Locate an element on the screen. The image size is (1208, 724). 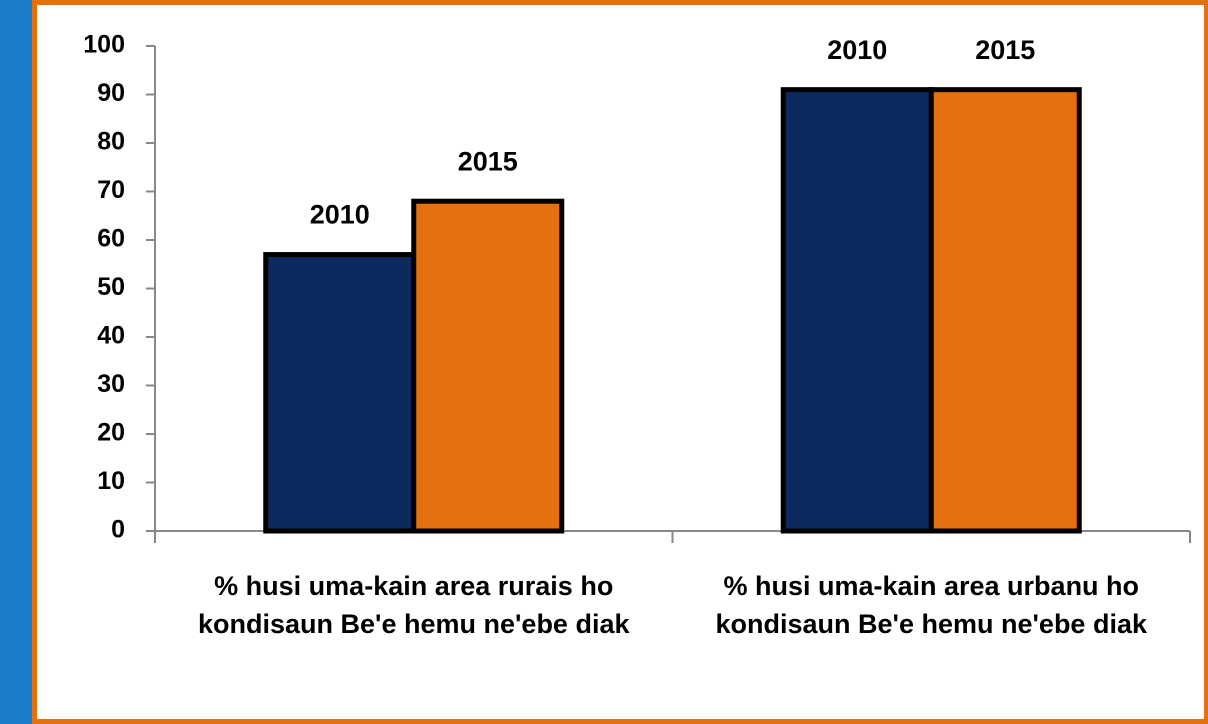
y-tick-label: 90 is located at coordinates (111, 93).